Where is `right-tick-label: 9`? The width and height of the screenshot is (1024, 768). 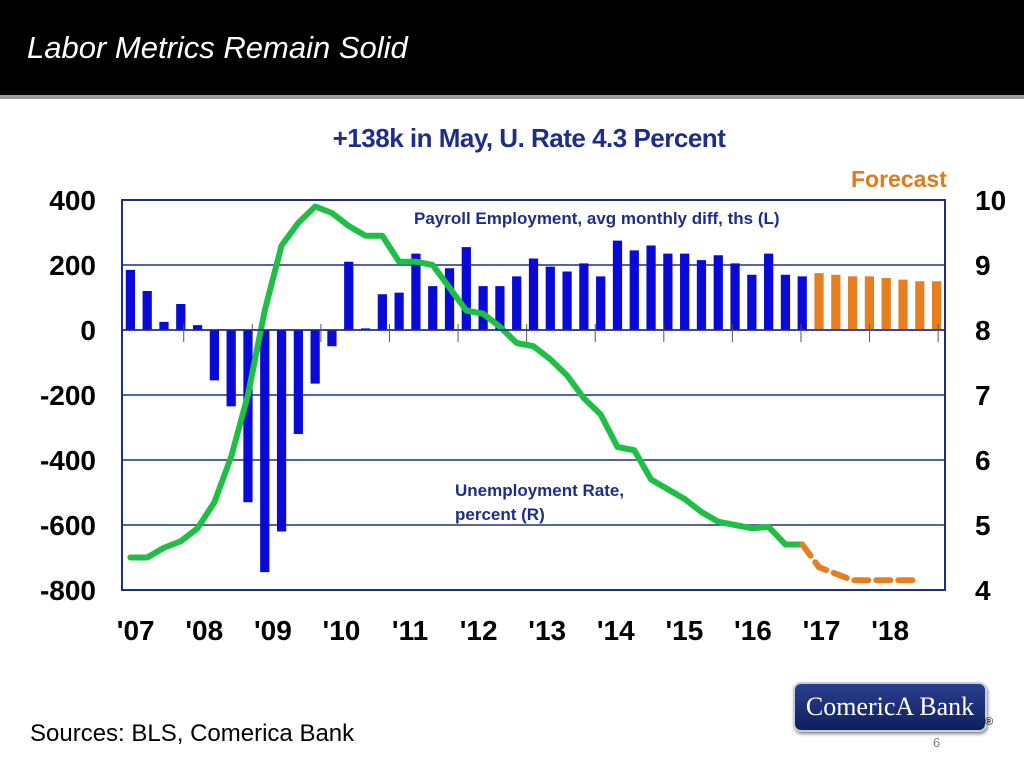
right-tick-label: 9 is located at coordinates (983, 265).